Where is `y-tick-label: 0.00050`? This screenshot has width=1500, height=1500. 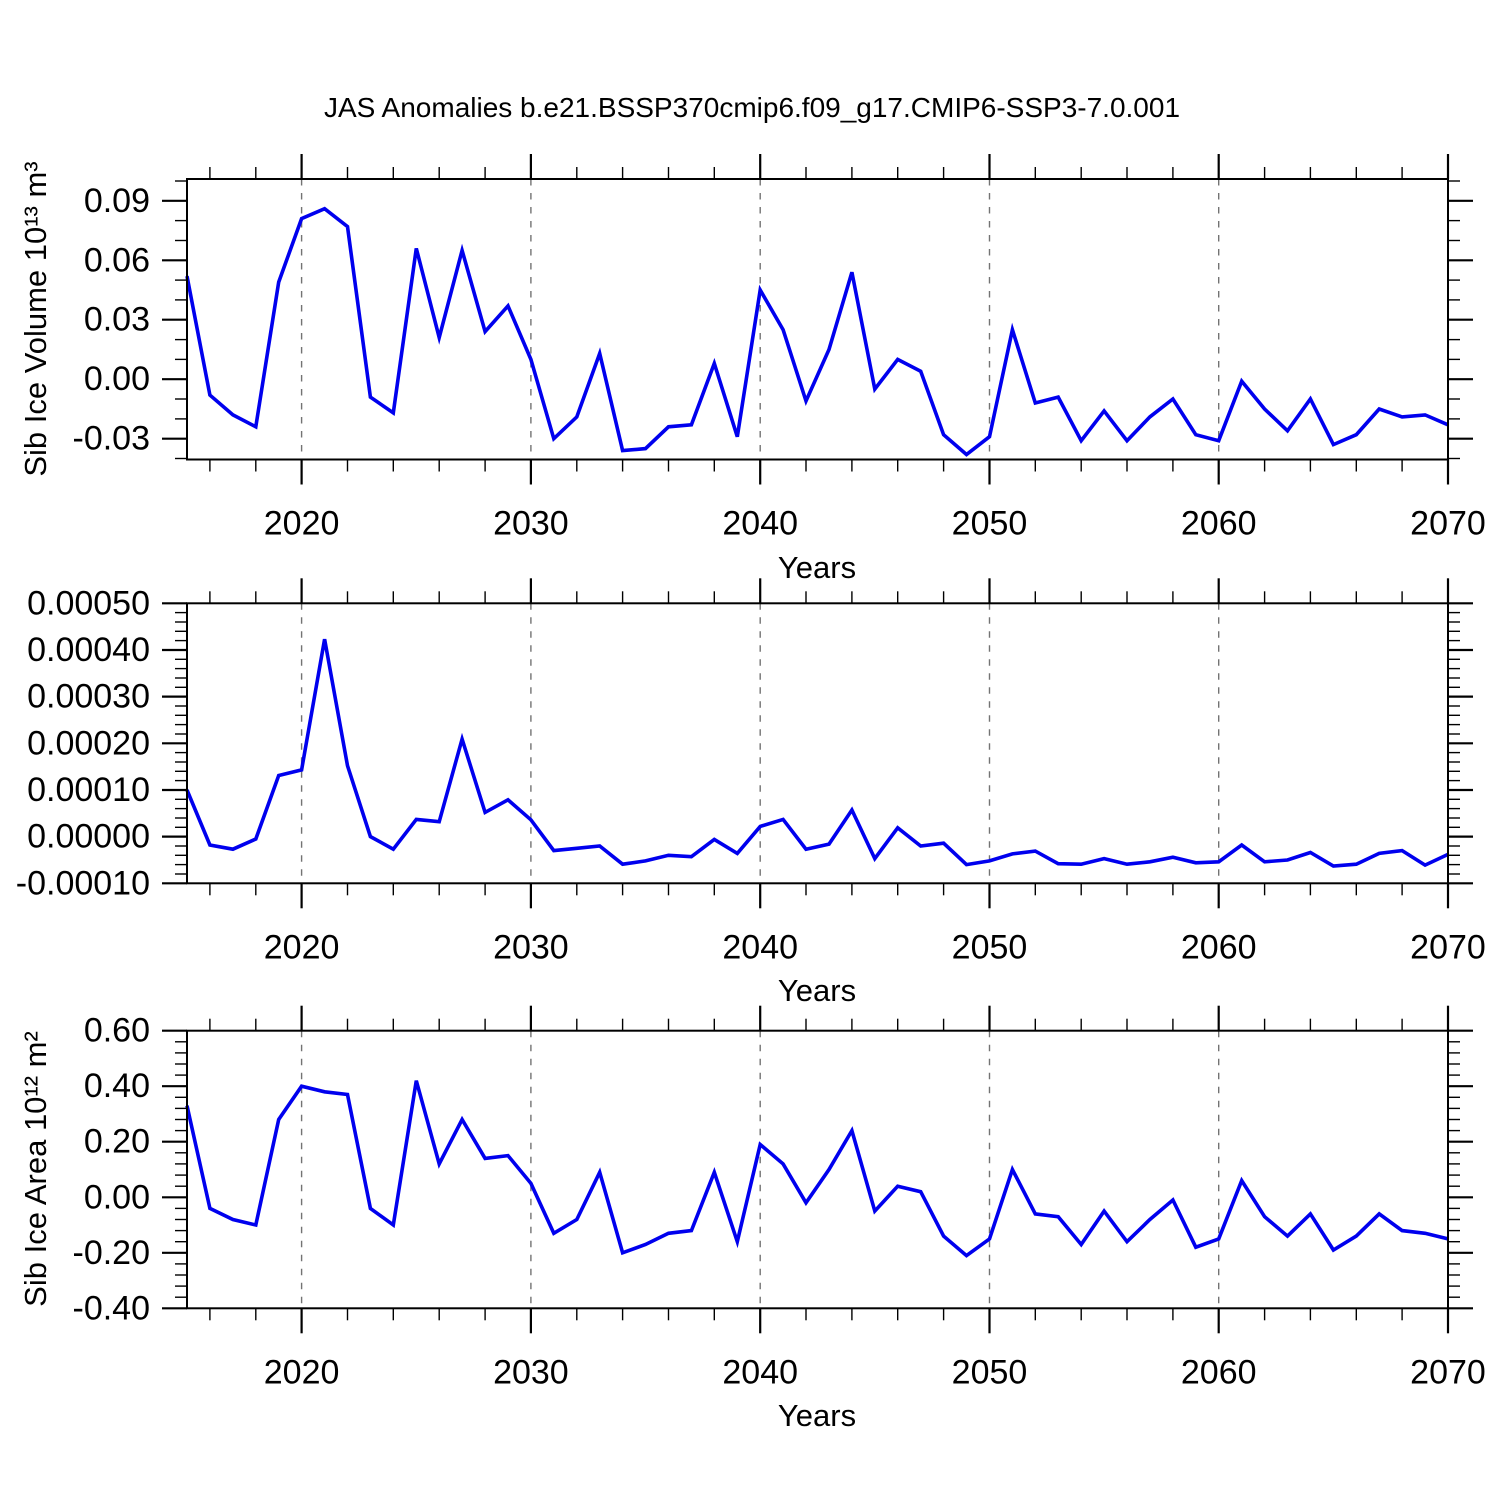 y-tick-label: 0.00050 is located at coordinates (88, 603).